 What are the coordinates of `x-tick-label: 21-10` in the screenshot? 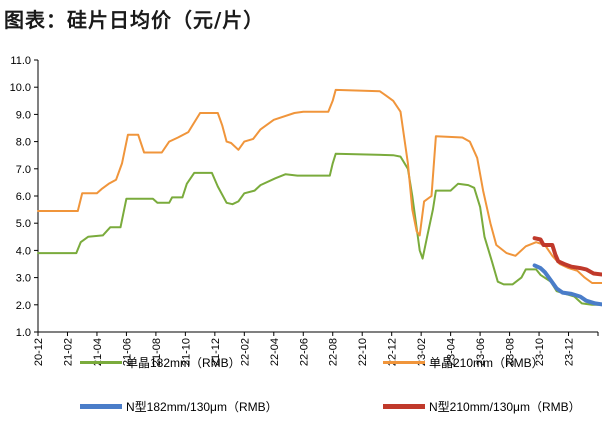 It's located at (186, 352).